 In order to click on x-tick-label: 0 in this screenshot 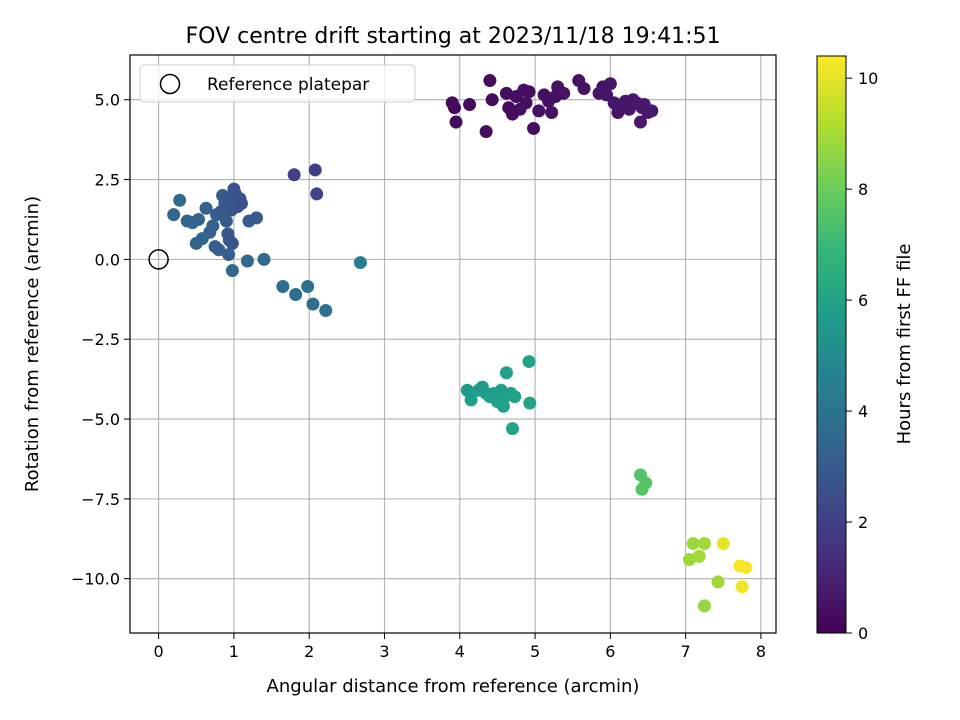, I will do `click(159, 651)`.